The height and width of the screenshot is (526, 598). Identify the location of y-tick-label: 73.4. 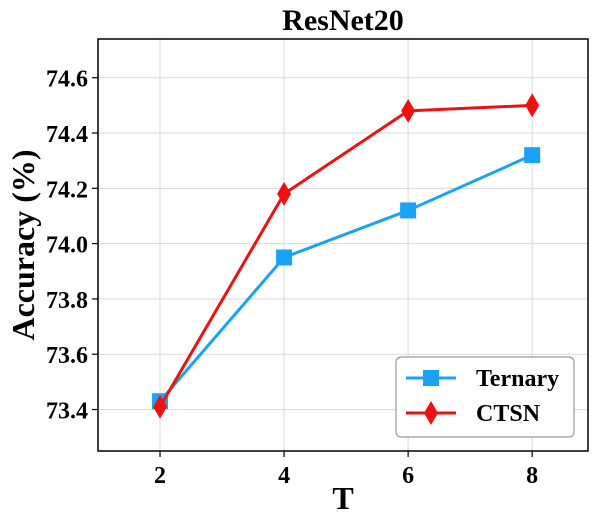
(67, 412).